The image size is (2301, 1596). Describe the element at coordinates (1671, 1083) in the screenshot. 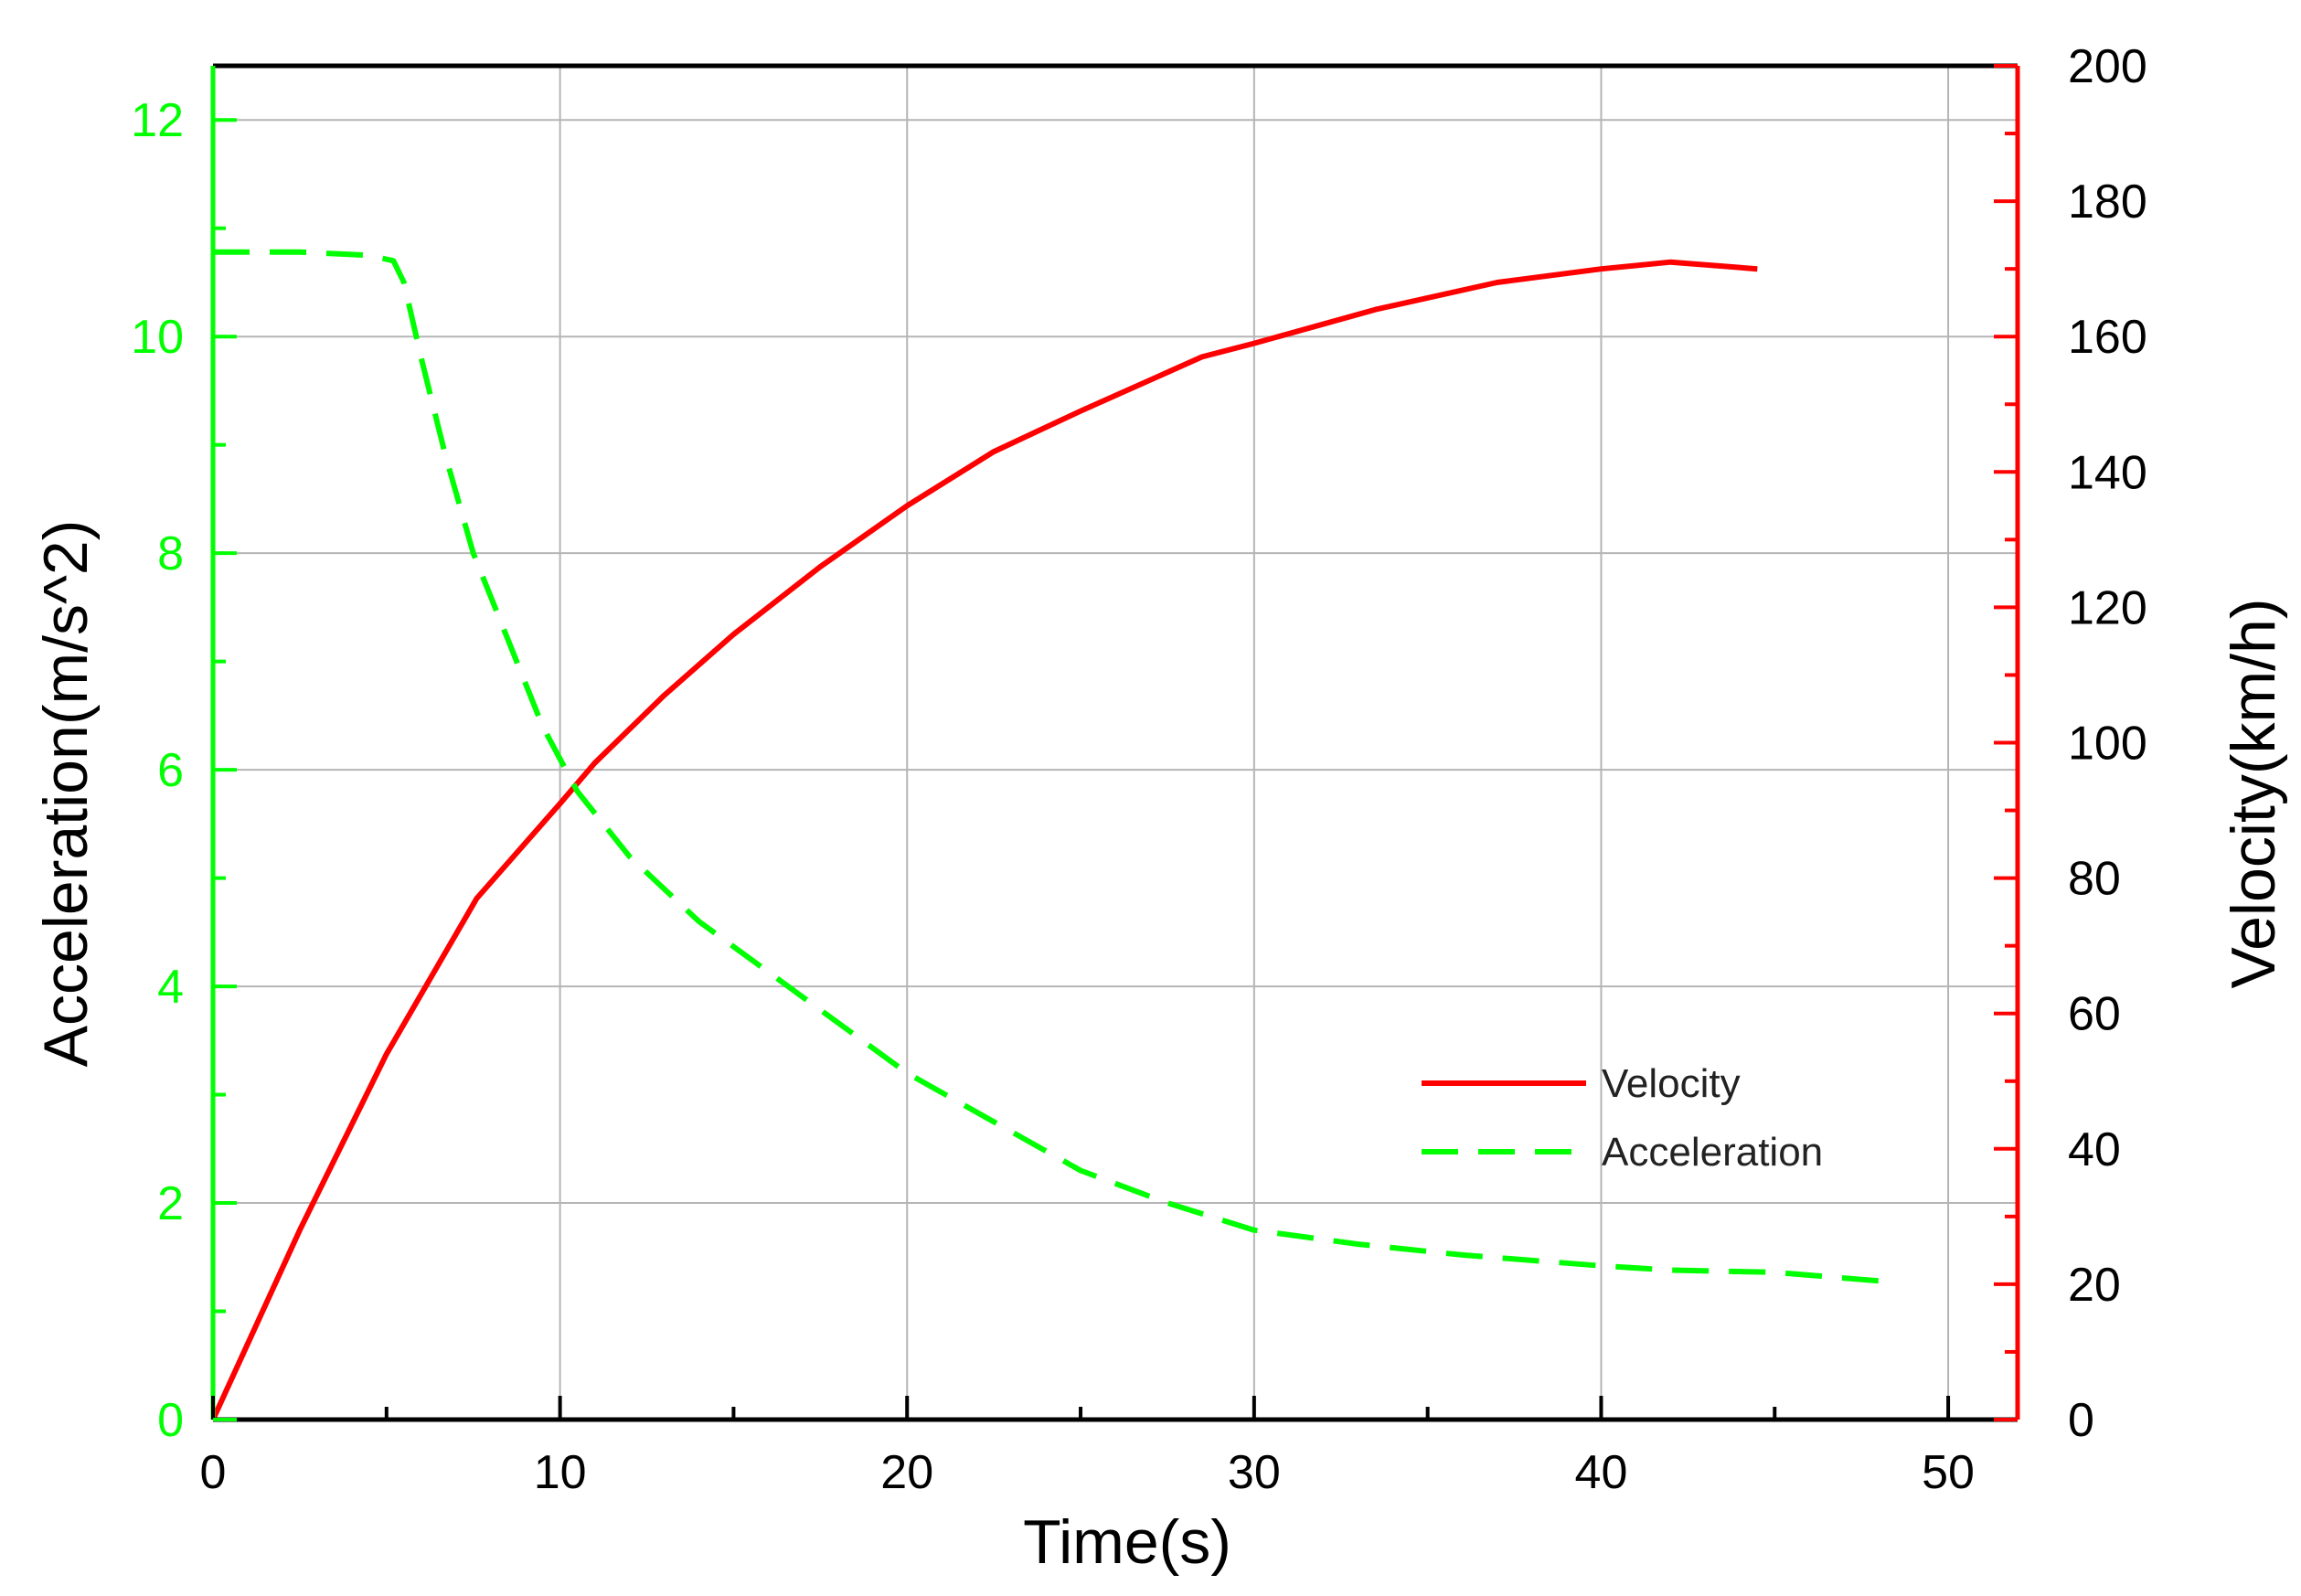

I see `legend-label-velocity: Velocity` at that location.